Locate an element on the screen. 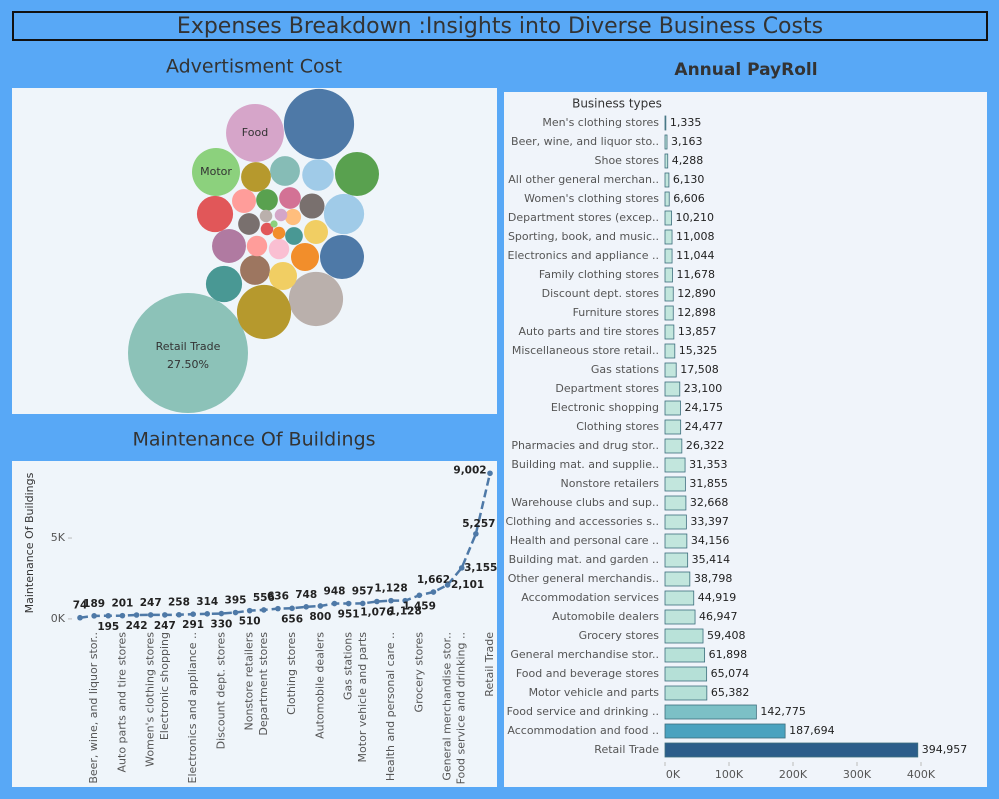 The height and width of the screenshot is (799, 999). category-label: Food service and drinking .. is located at coordinates (583, 711).